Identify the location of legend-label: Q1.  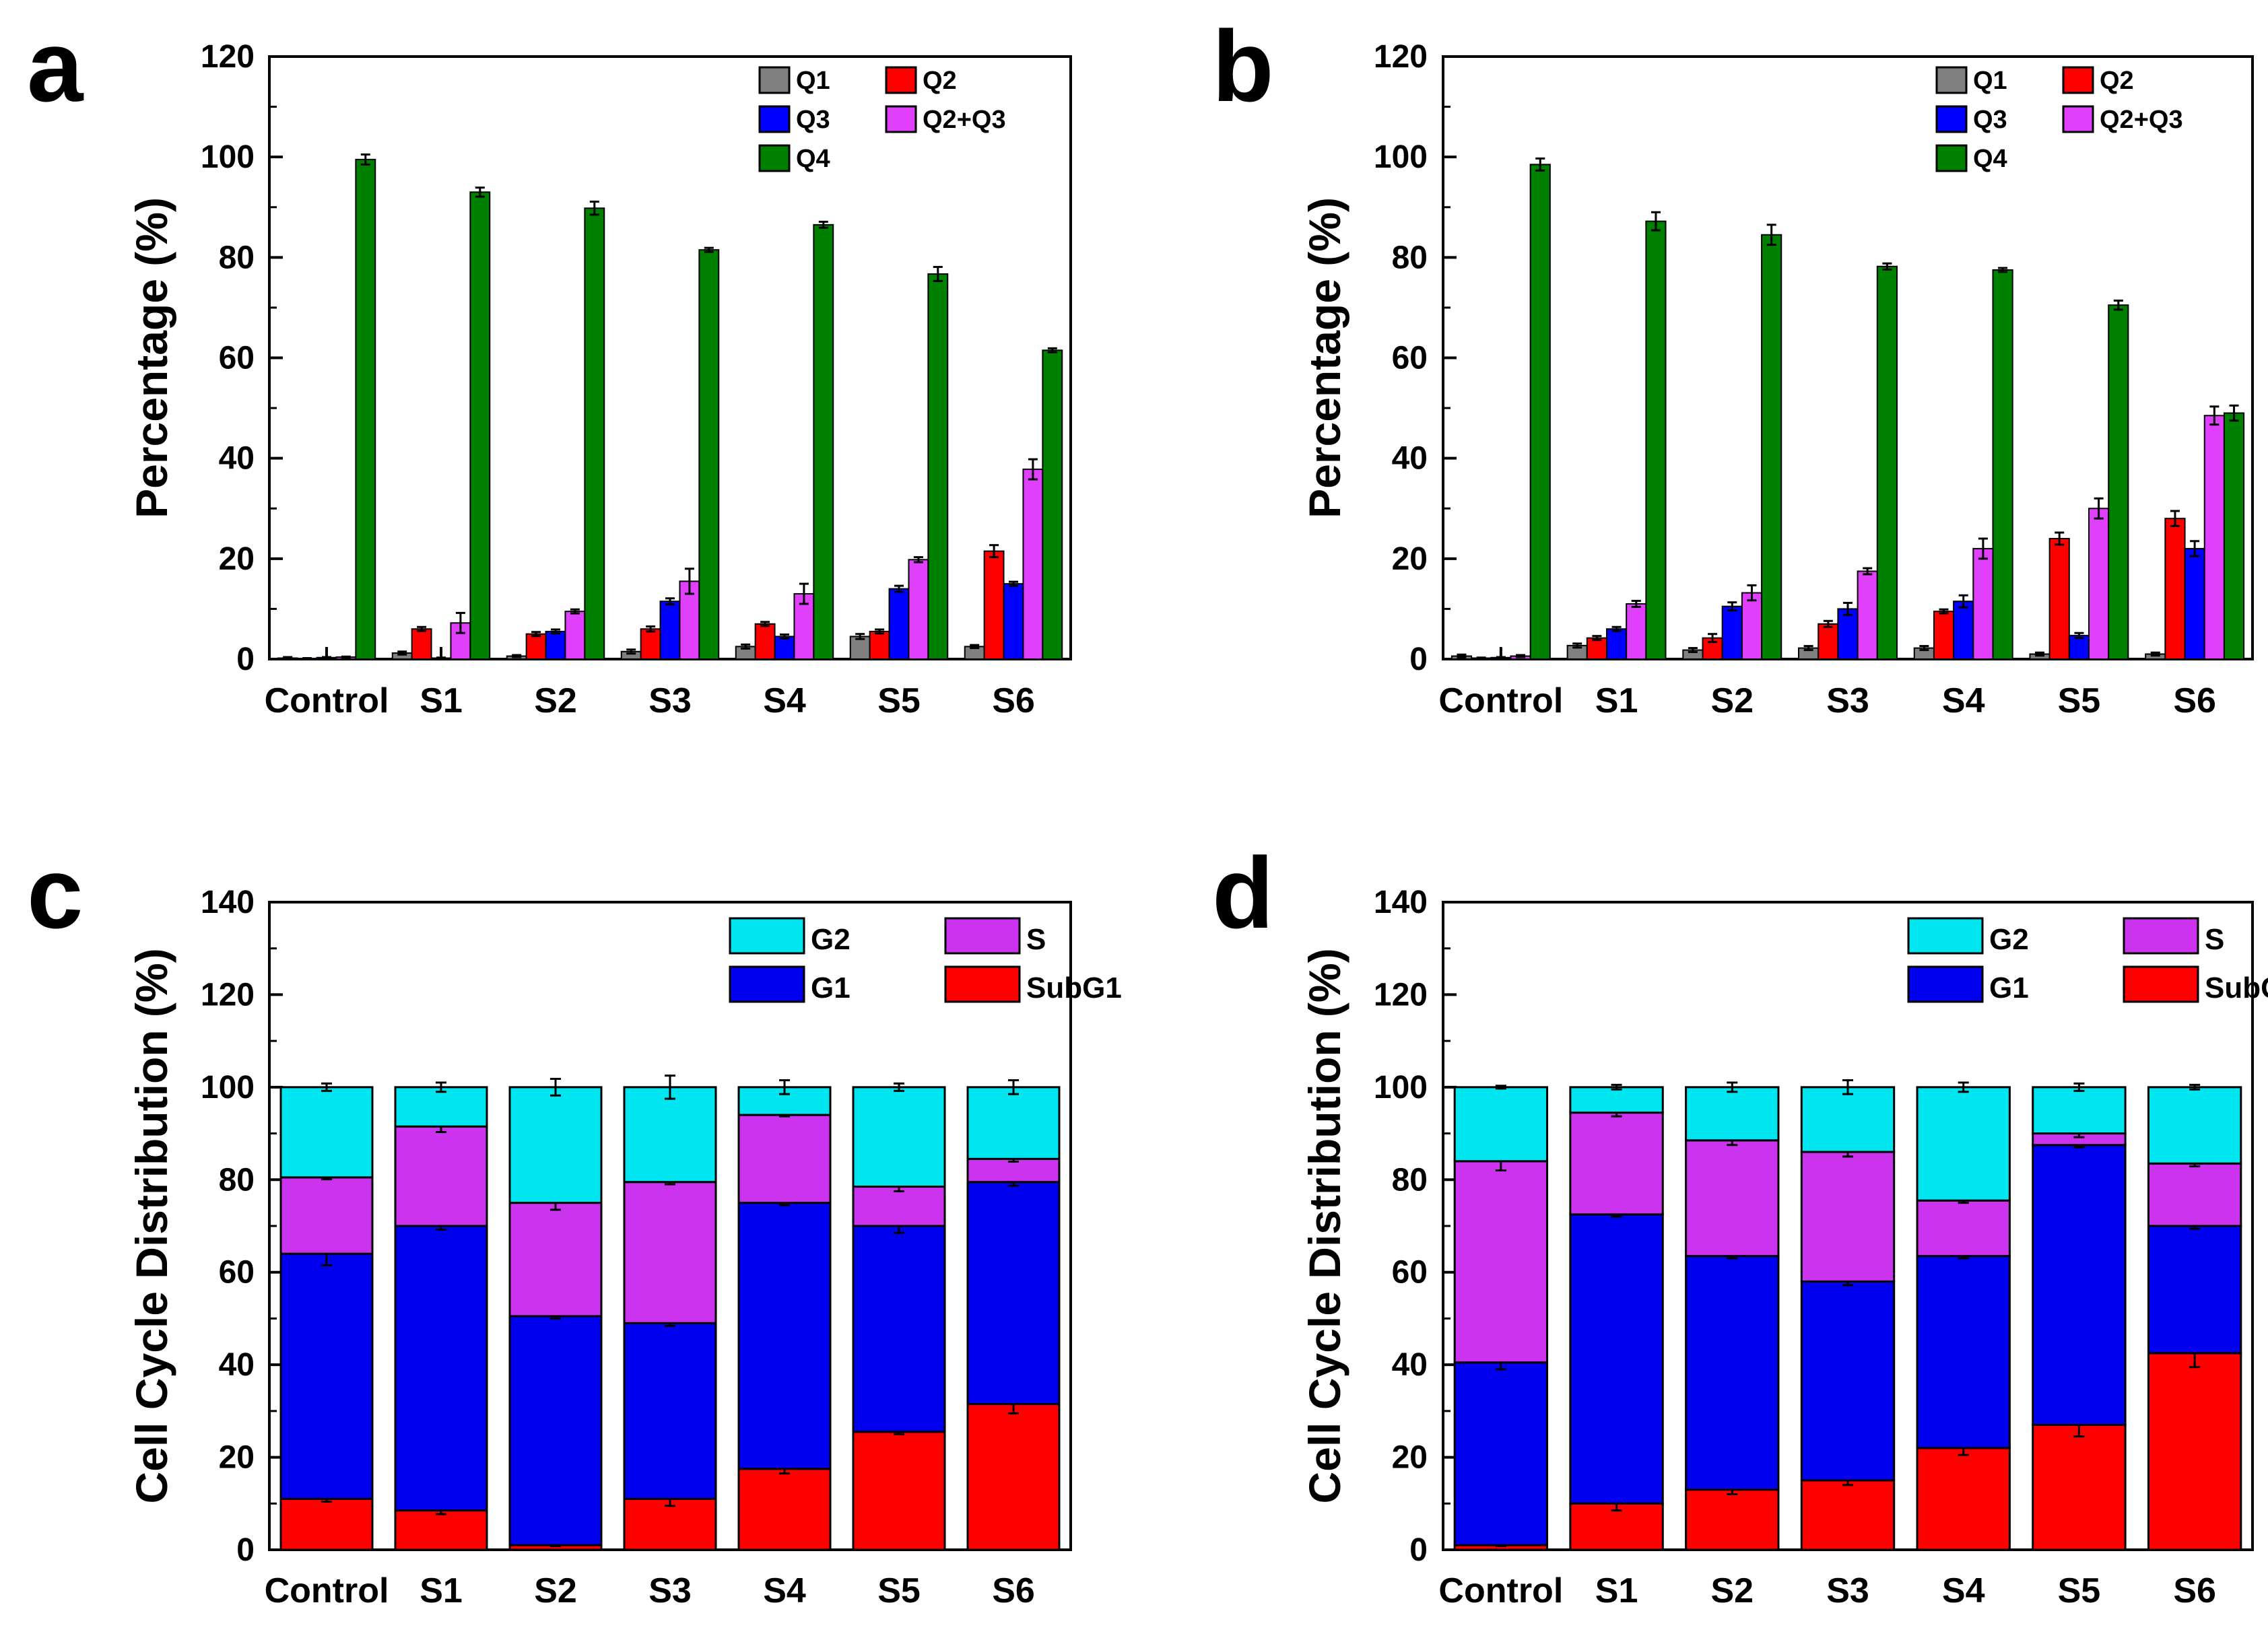
(813, 81).